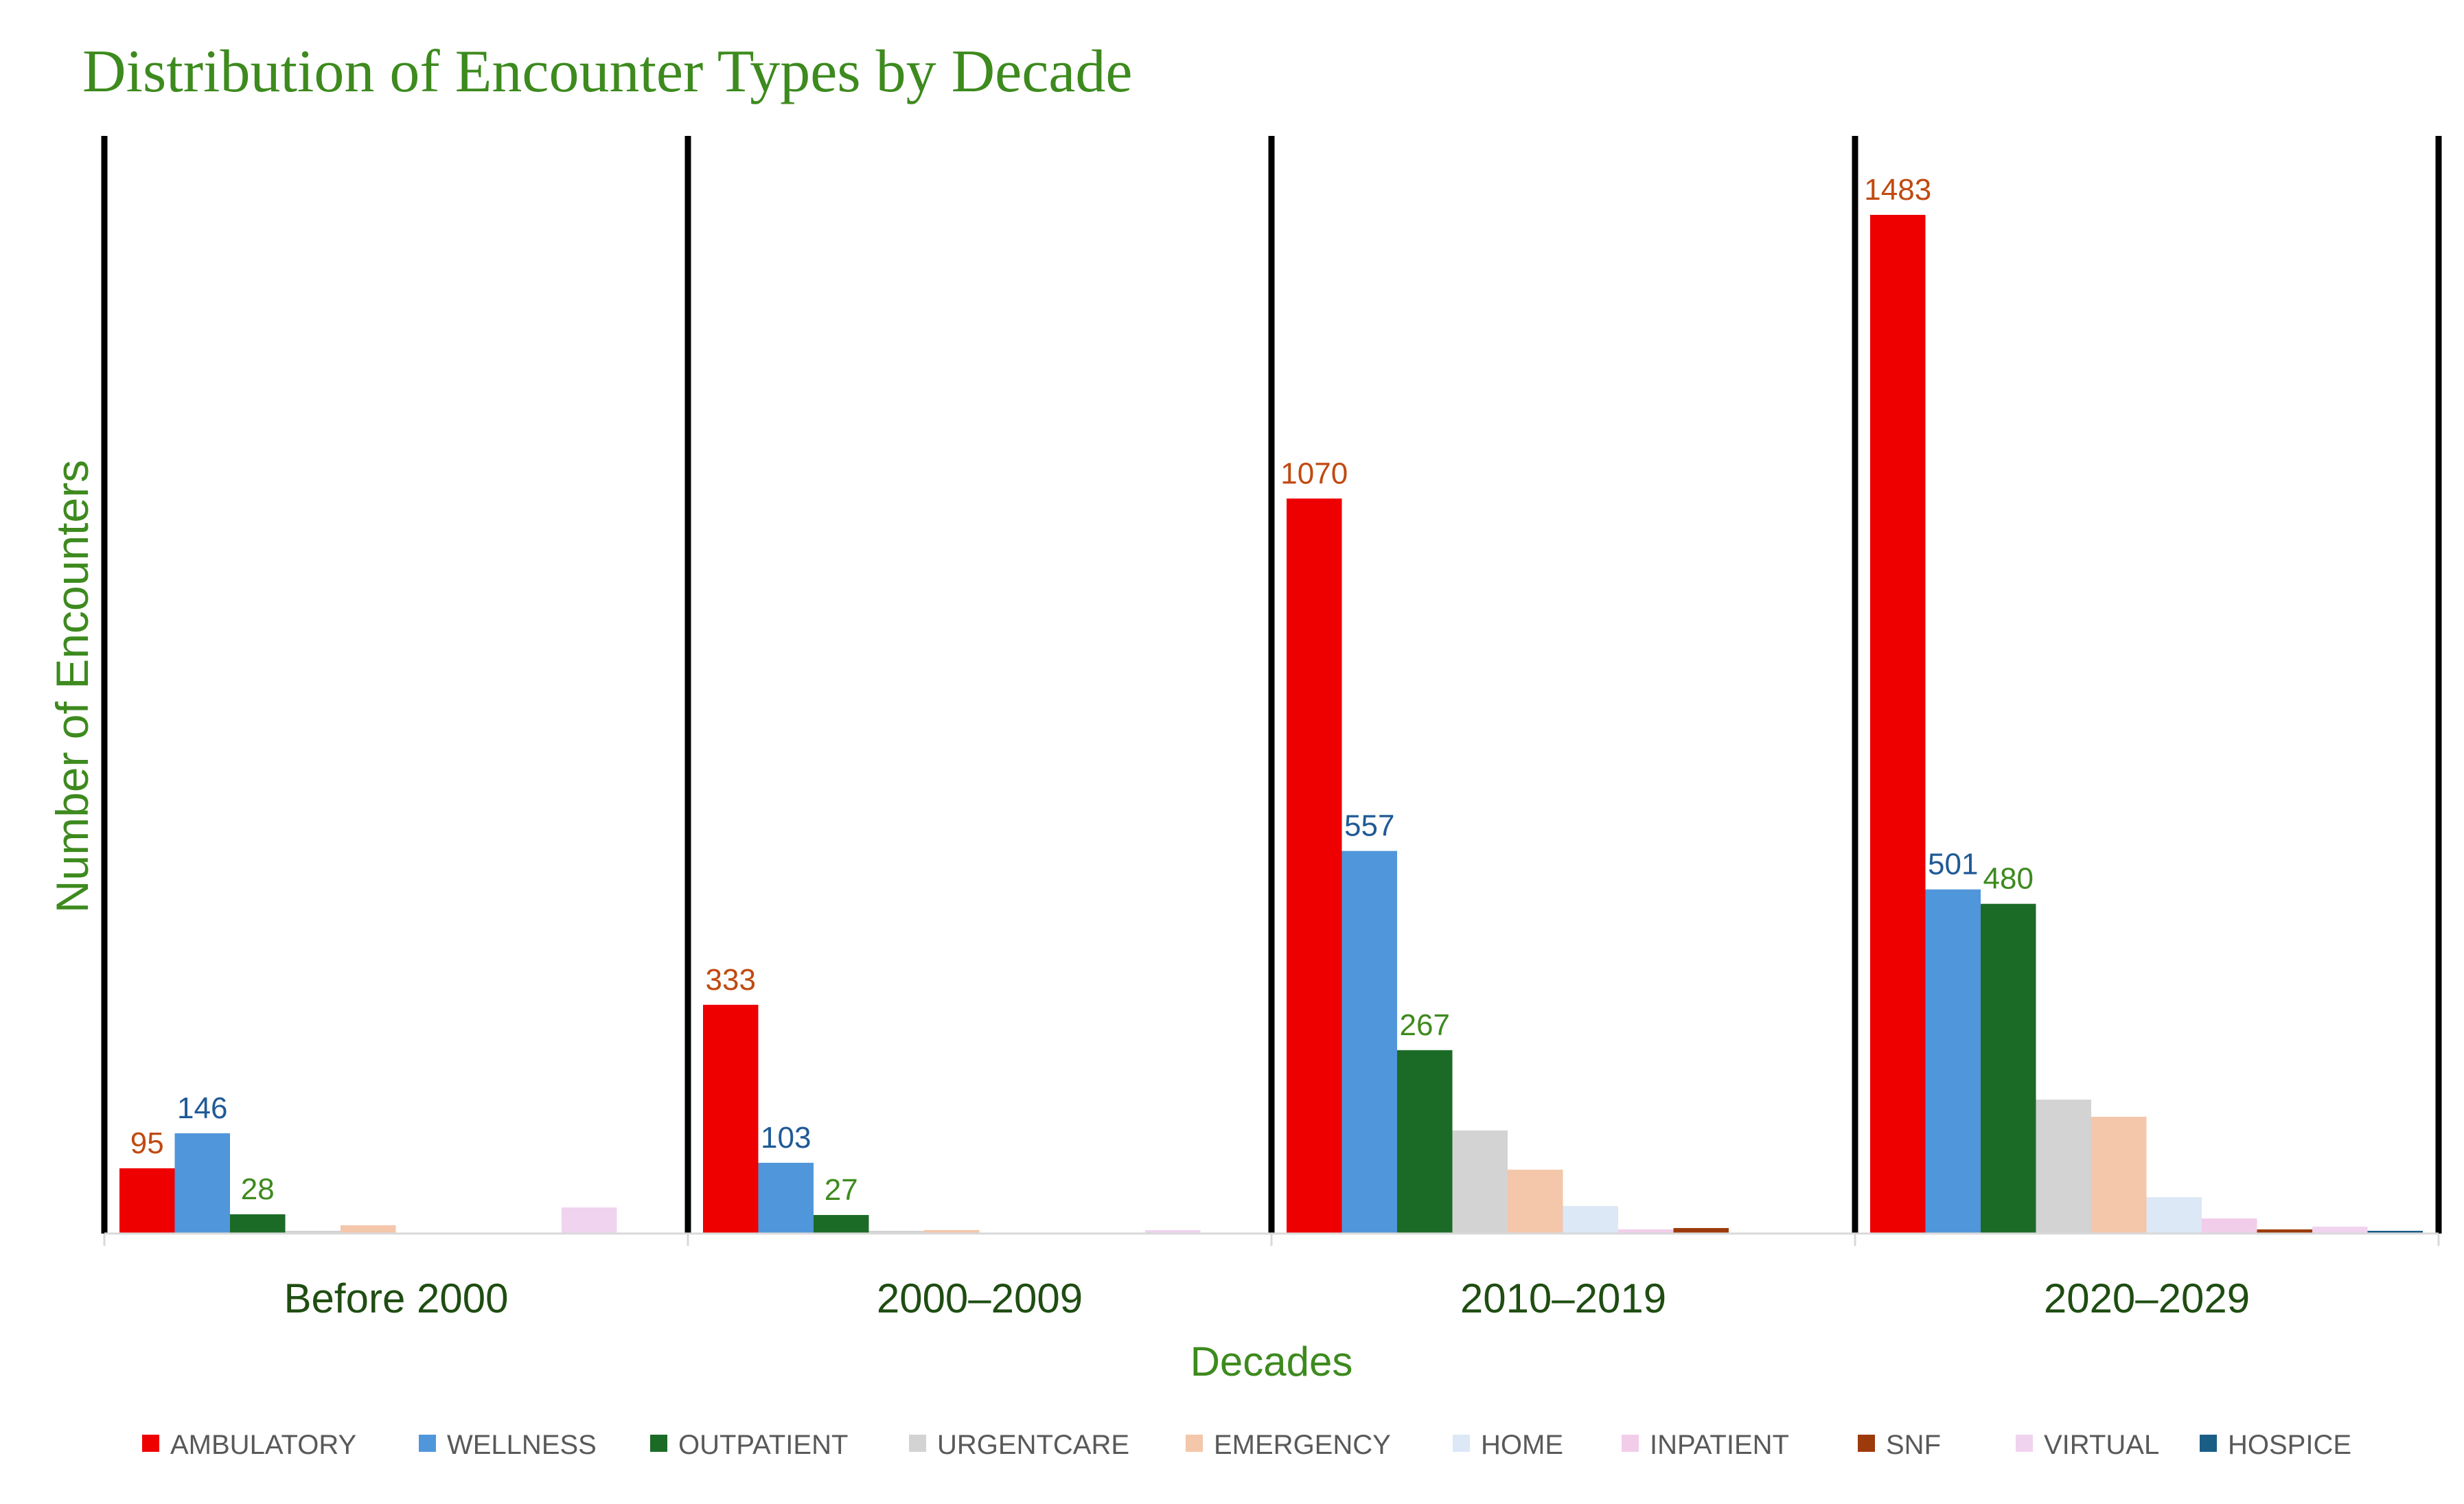 The width and height of the screenshot is (2464, 1504). What do you see at coordinates (2101, 1445) in the screenshot?
I see `legend-label-virtual: VIRTUAL` at bounding box center [2101, 1445].